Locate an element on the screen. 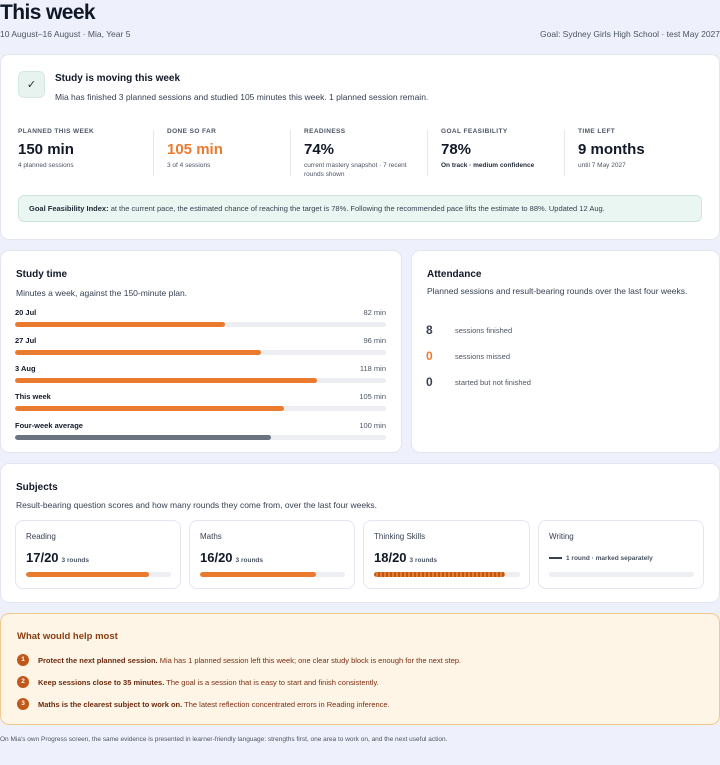 Image resolution: width=720 pixels, height=765 pixels. writing-note: 1 round · marked separately is located at coordinates (601, 558).